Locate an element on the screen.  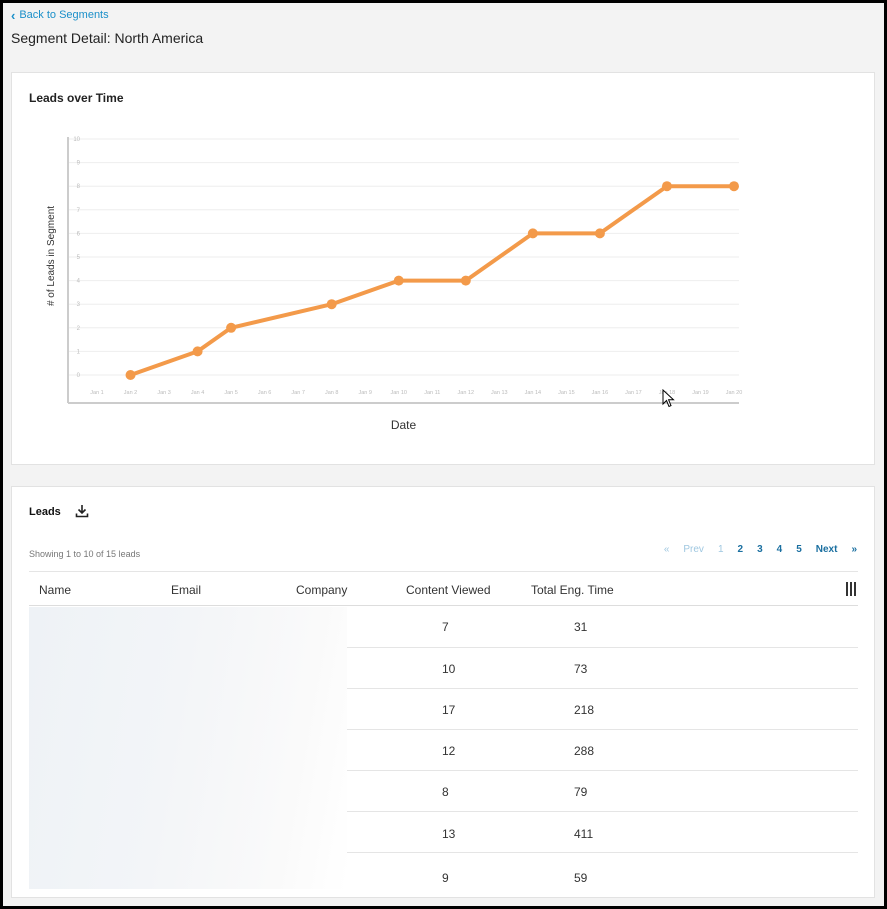
y-tick-label: 3 is located at coordinates (79, 305).